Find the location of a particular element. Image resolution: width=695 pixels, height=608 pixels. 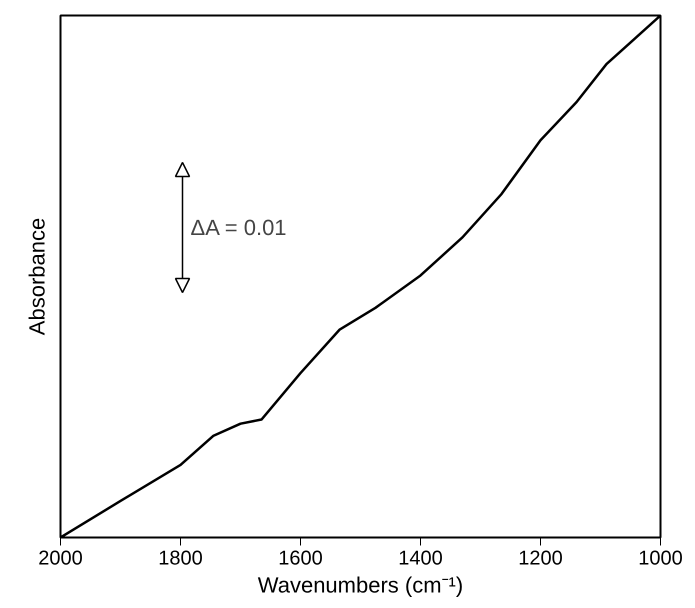

x-tick-label: 1600 is located at coordinates (300, 559).